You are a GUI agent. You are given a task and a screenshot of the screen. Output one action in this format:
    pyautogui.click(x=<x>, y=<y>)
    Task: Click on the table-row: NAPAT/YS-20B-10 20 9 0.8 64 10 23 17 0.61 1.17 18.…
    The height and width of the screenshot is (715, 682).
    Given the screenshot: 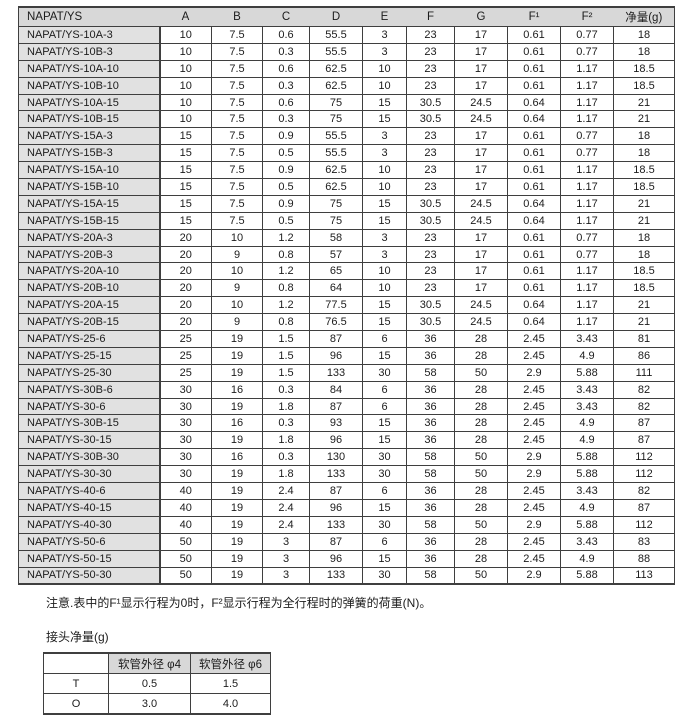 What is the action you would take?
    pyautogui.click(x=346, y=288)
    